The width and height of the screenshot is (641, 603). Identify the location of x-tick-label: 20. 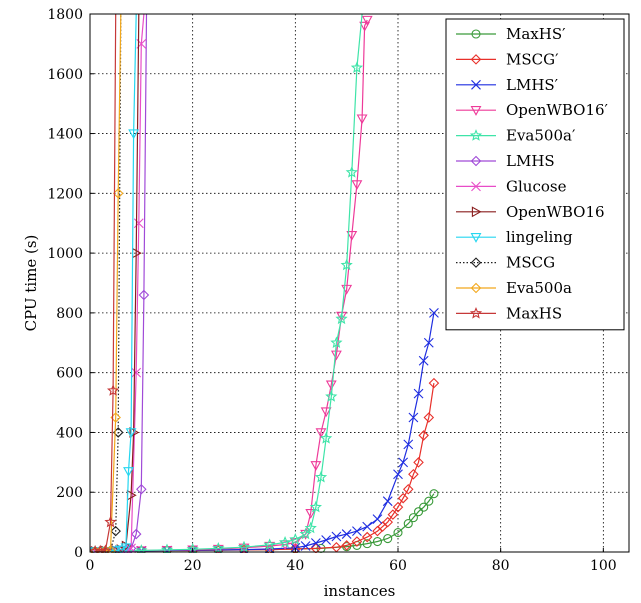
(193, 566).